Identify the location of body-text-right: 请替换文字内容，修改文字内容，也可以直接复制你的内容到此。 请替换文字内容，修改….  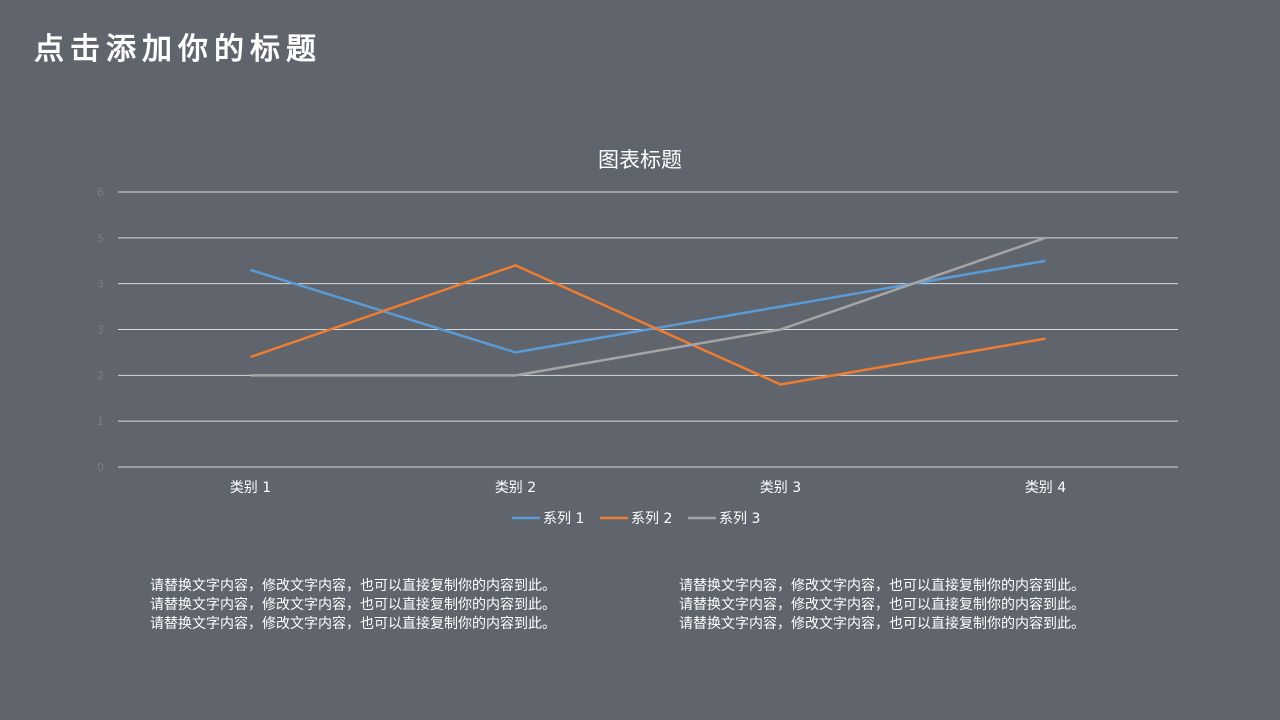
(882, 605).